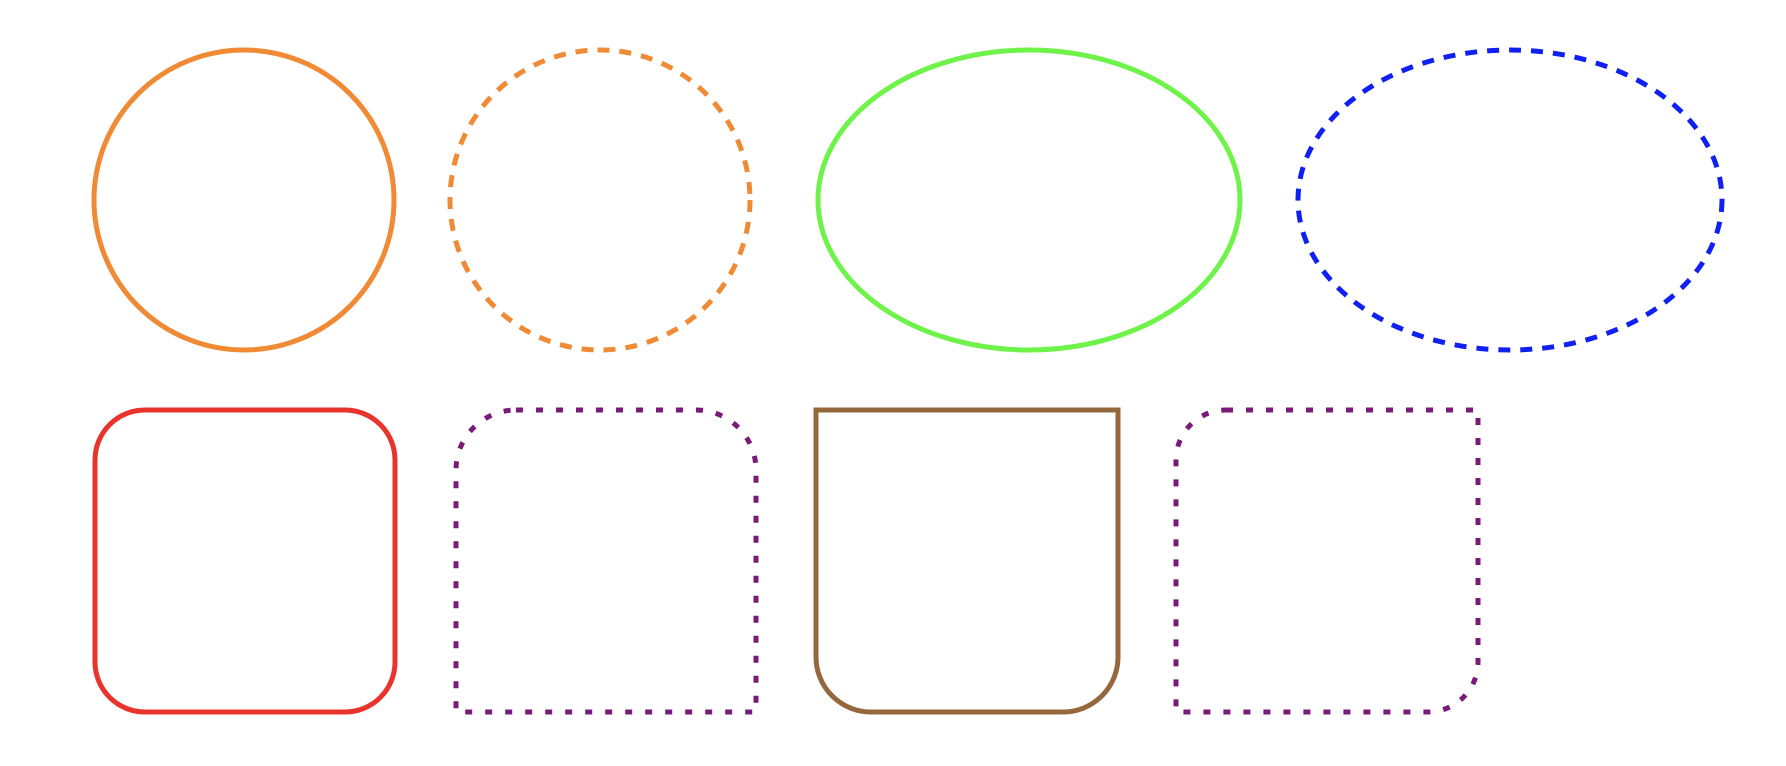 This screenshot has width=1786, height=766. Describe the element at coordinates (1327, 561) in the screenshot. I see `purple-dotted-diagonal-rounded-rect` at that location.